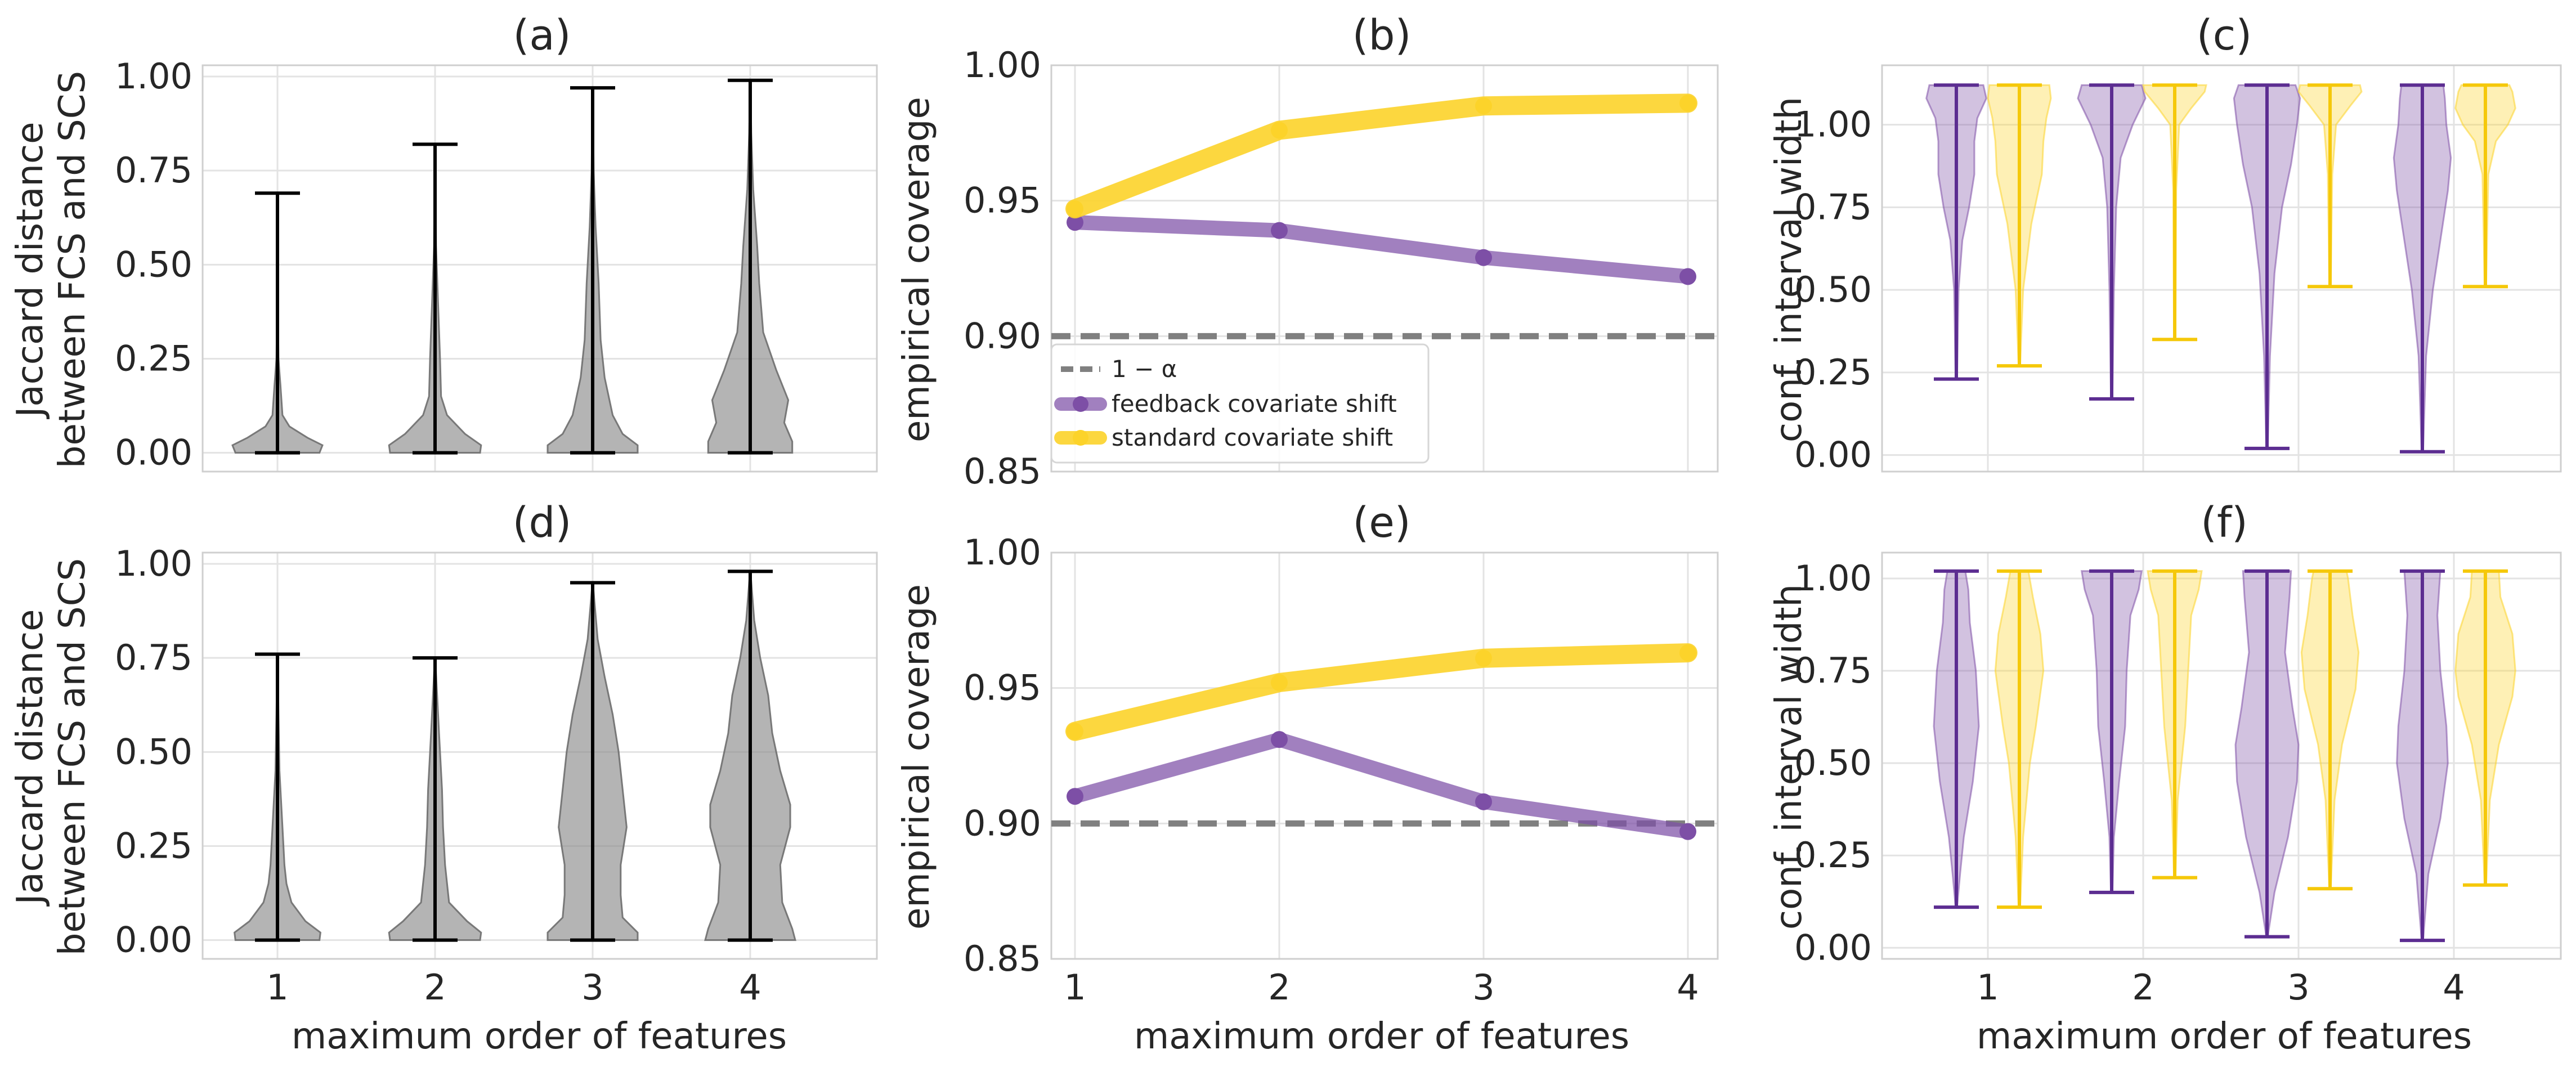 The height and width of the screenshot is (1072, 2576). I want to click on panel-f-violin-plot: 0.00 0.25 0.50 0.75 1.00 1 2 3 4, so click(2178, 779).